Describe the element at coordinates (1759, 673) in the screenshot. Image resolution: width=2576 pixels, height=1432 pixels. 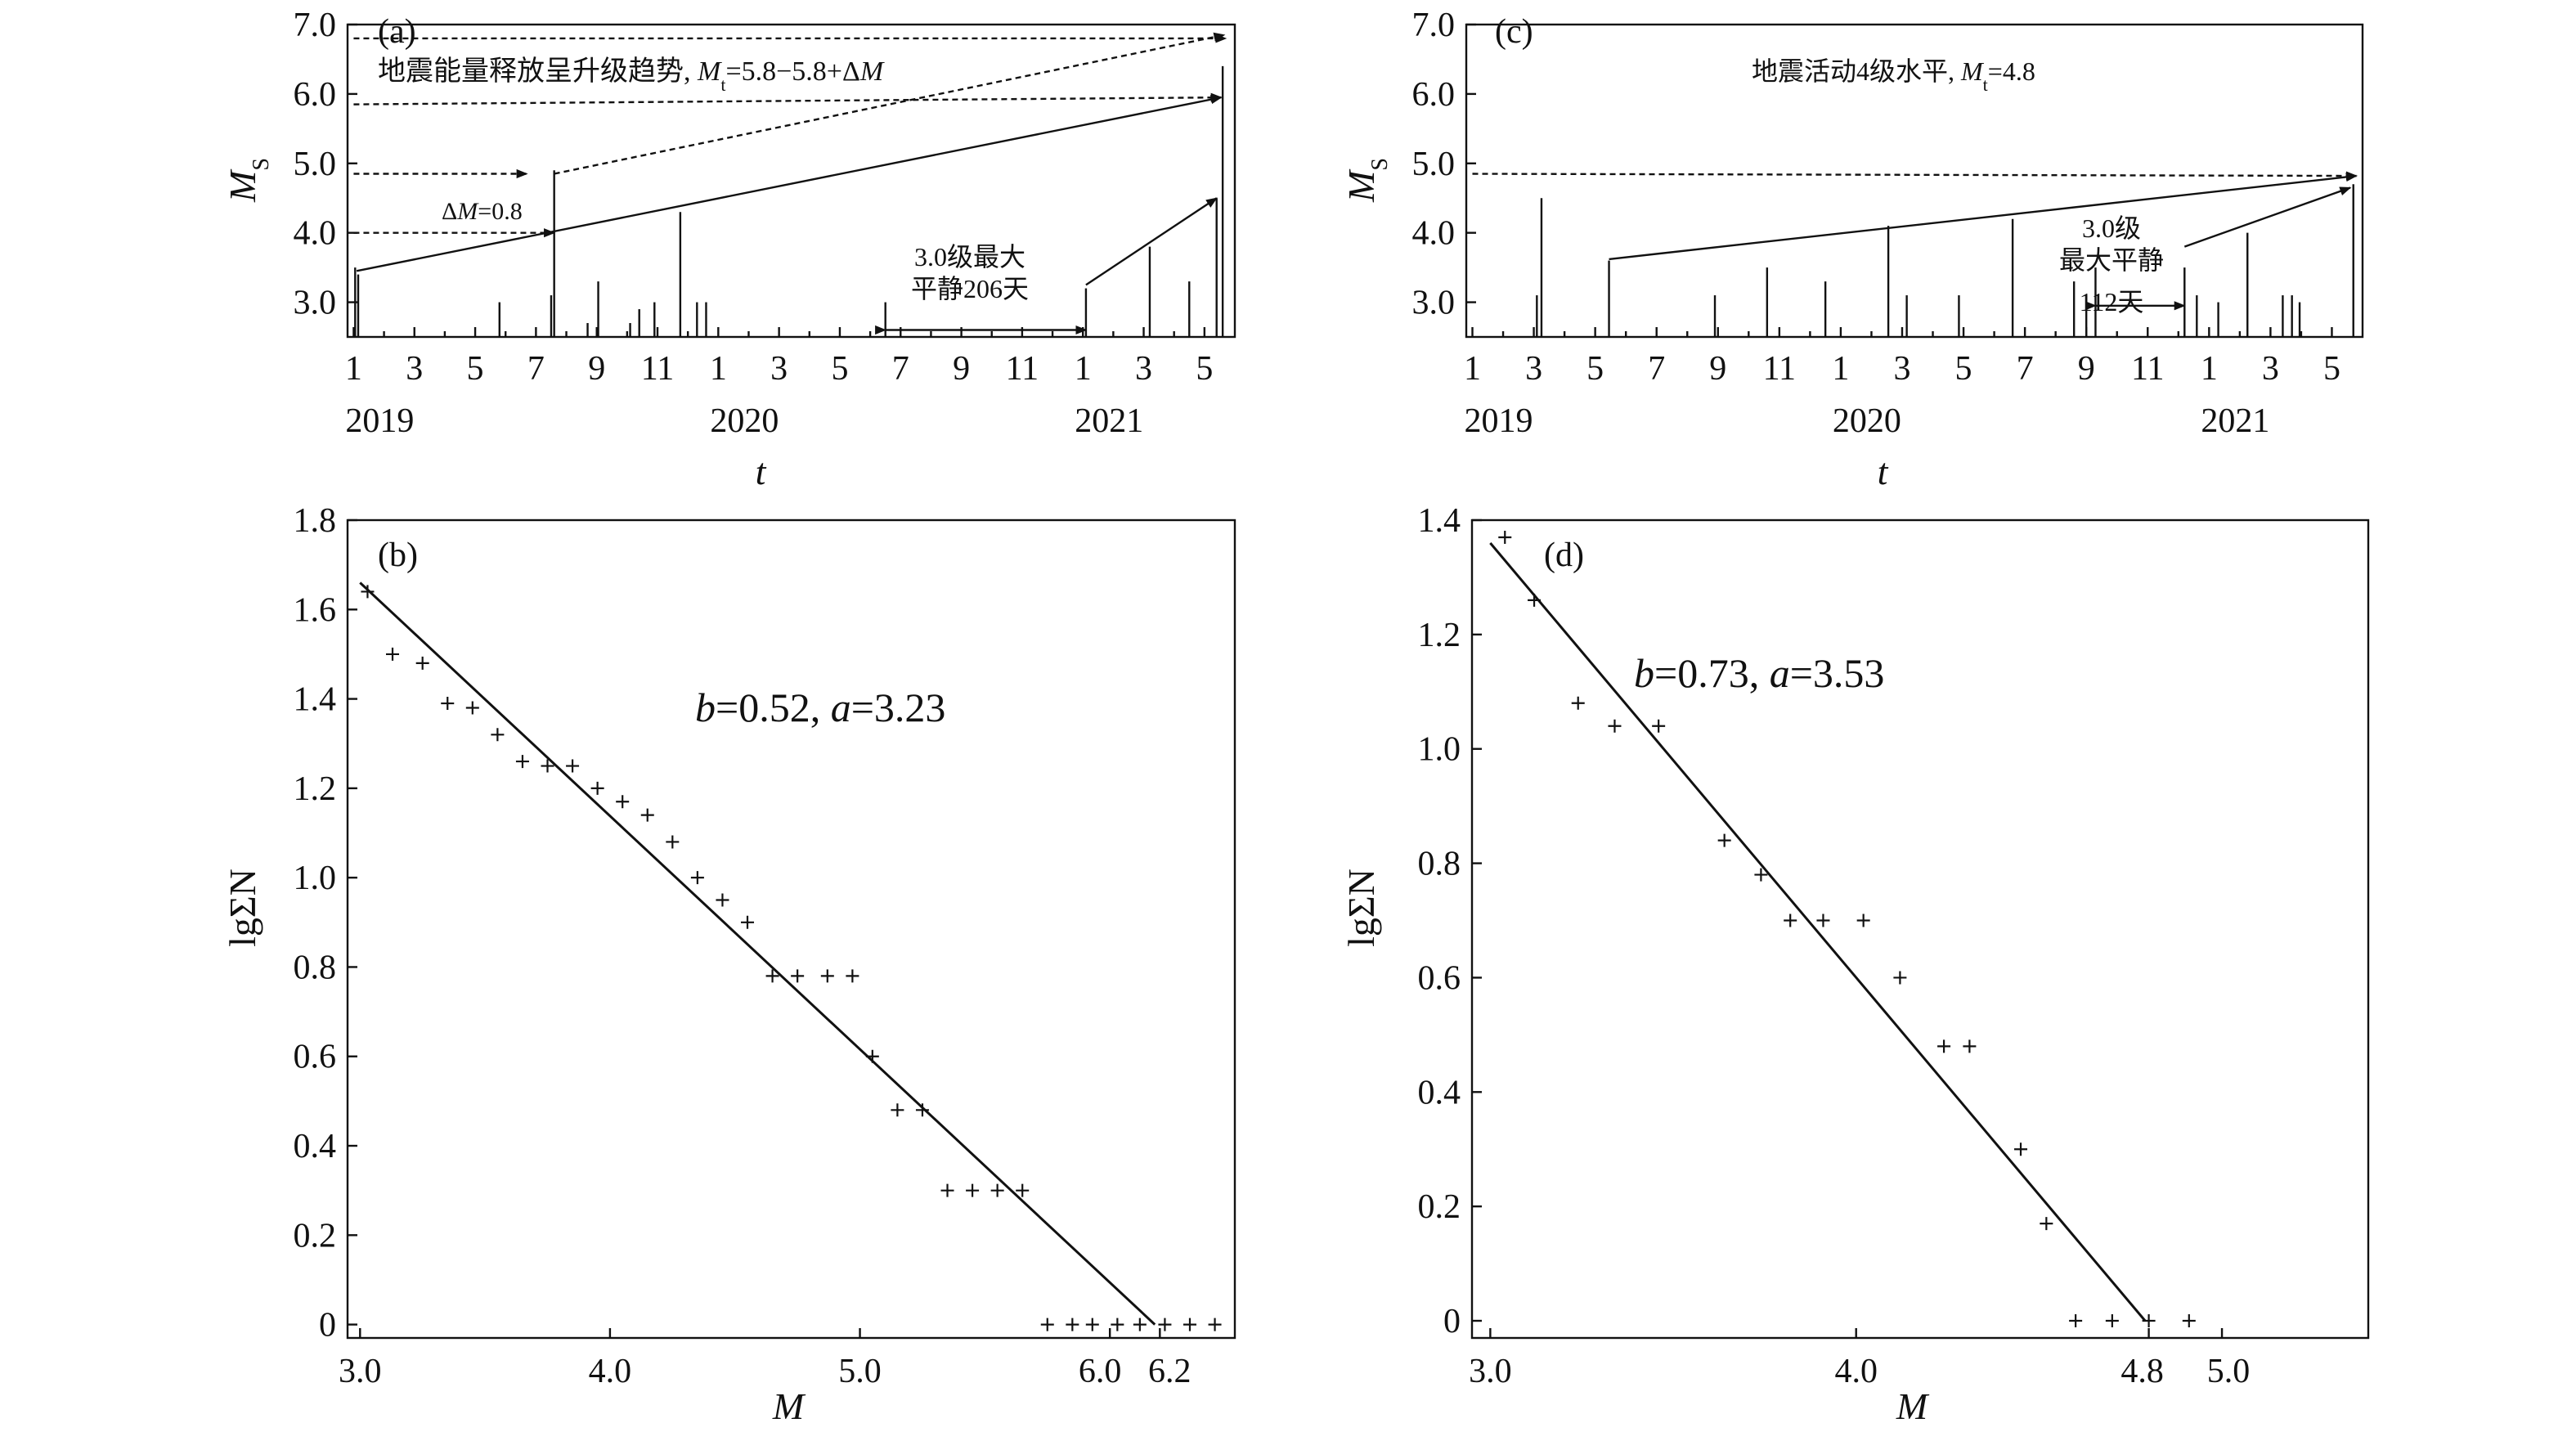
I see `panel-d-equation: b=0.73, a=3.53` at that location.